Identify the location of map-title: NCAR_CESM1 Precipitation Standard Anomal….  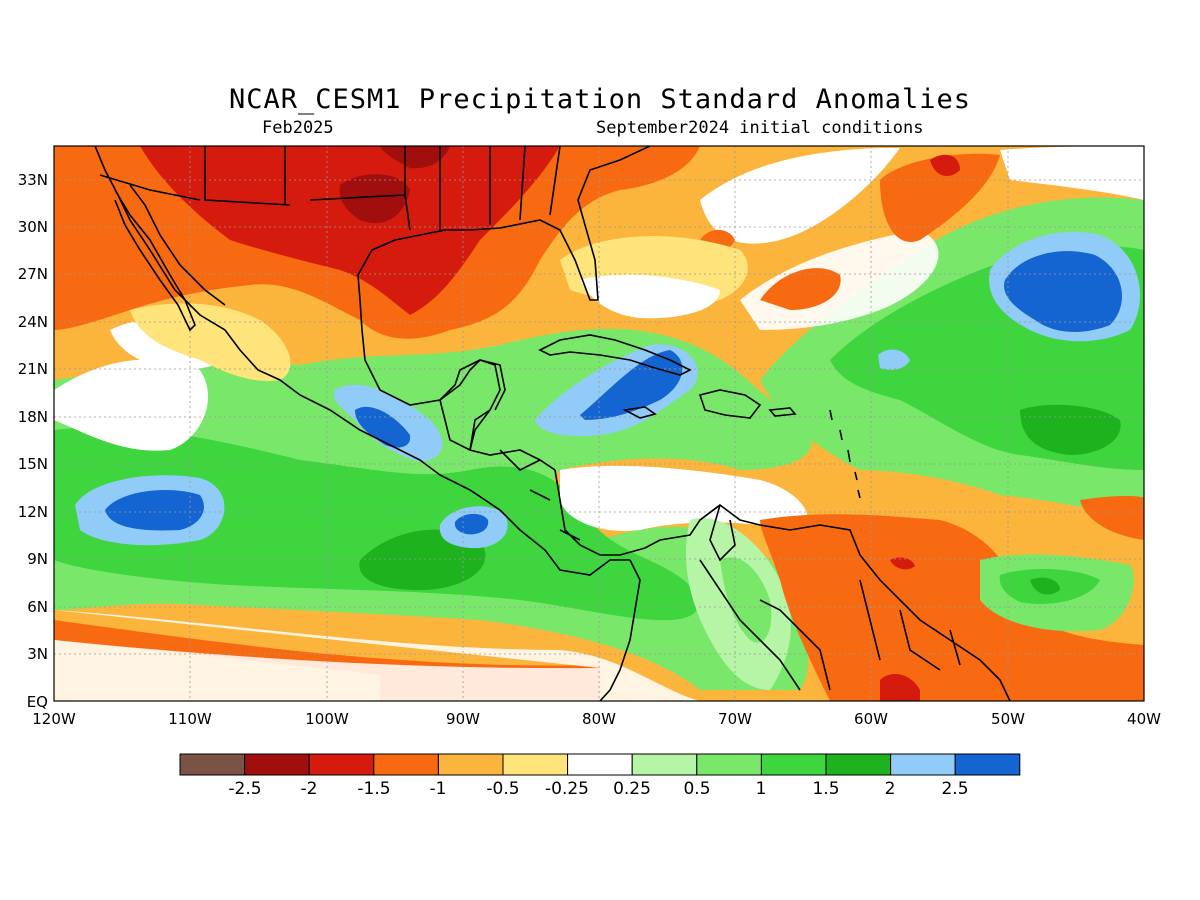
(600, 99).